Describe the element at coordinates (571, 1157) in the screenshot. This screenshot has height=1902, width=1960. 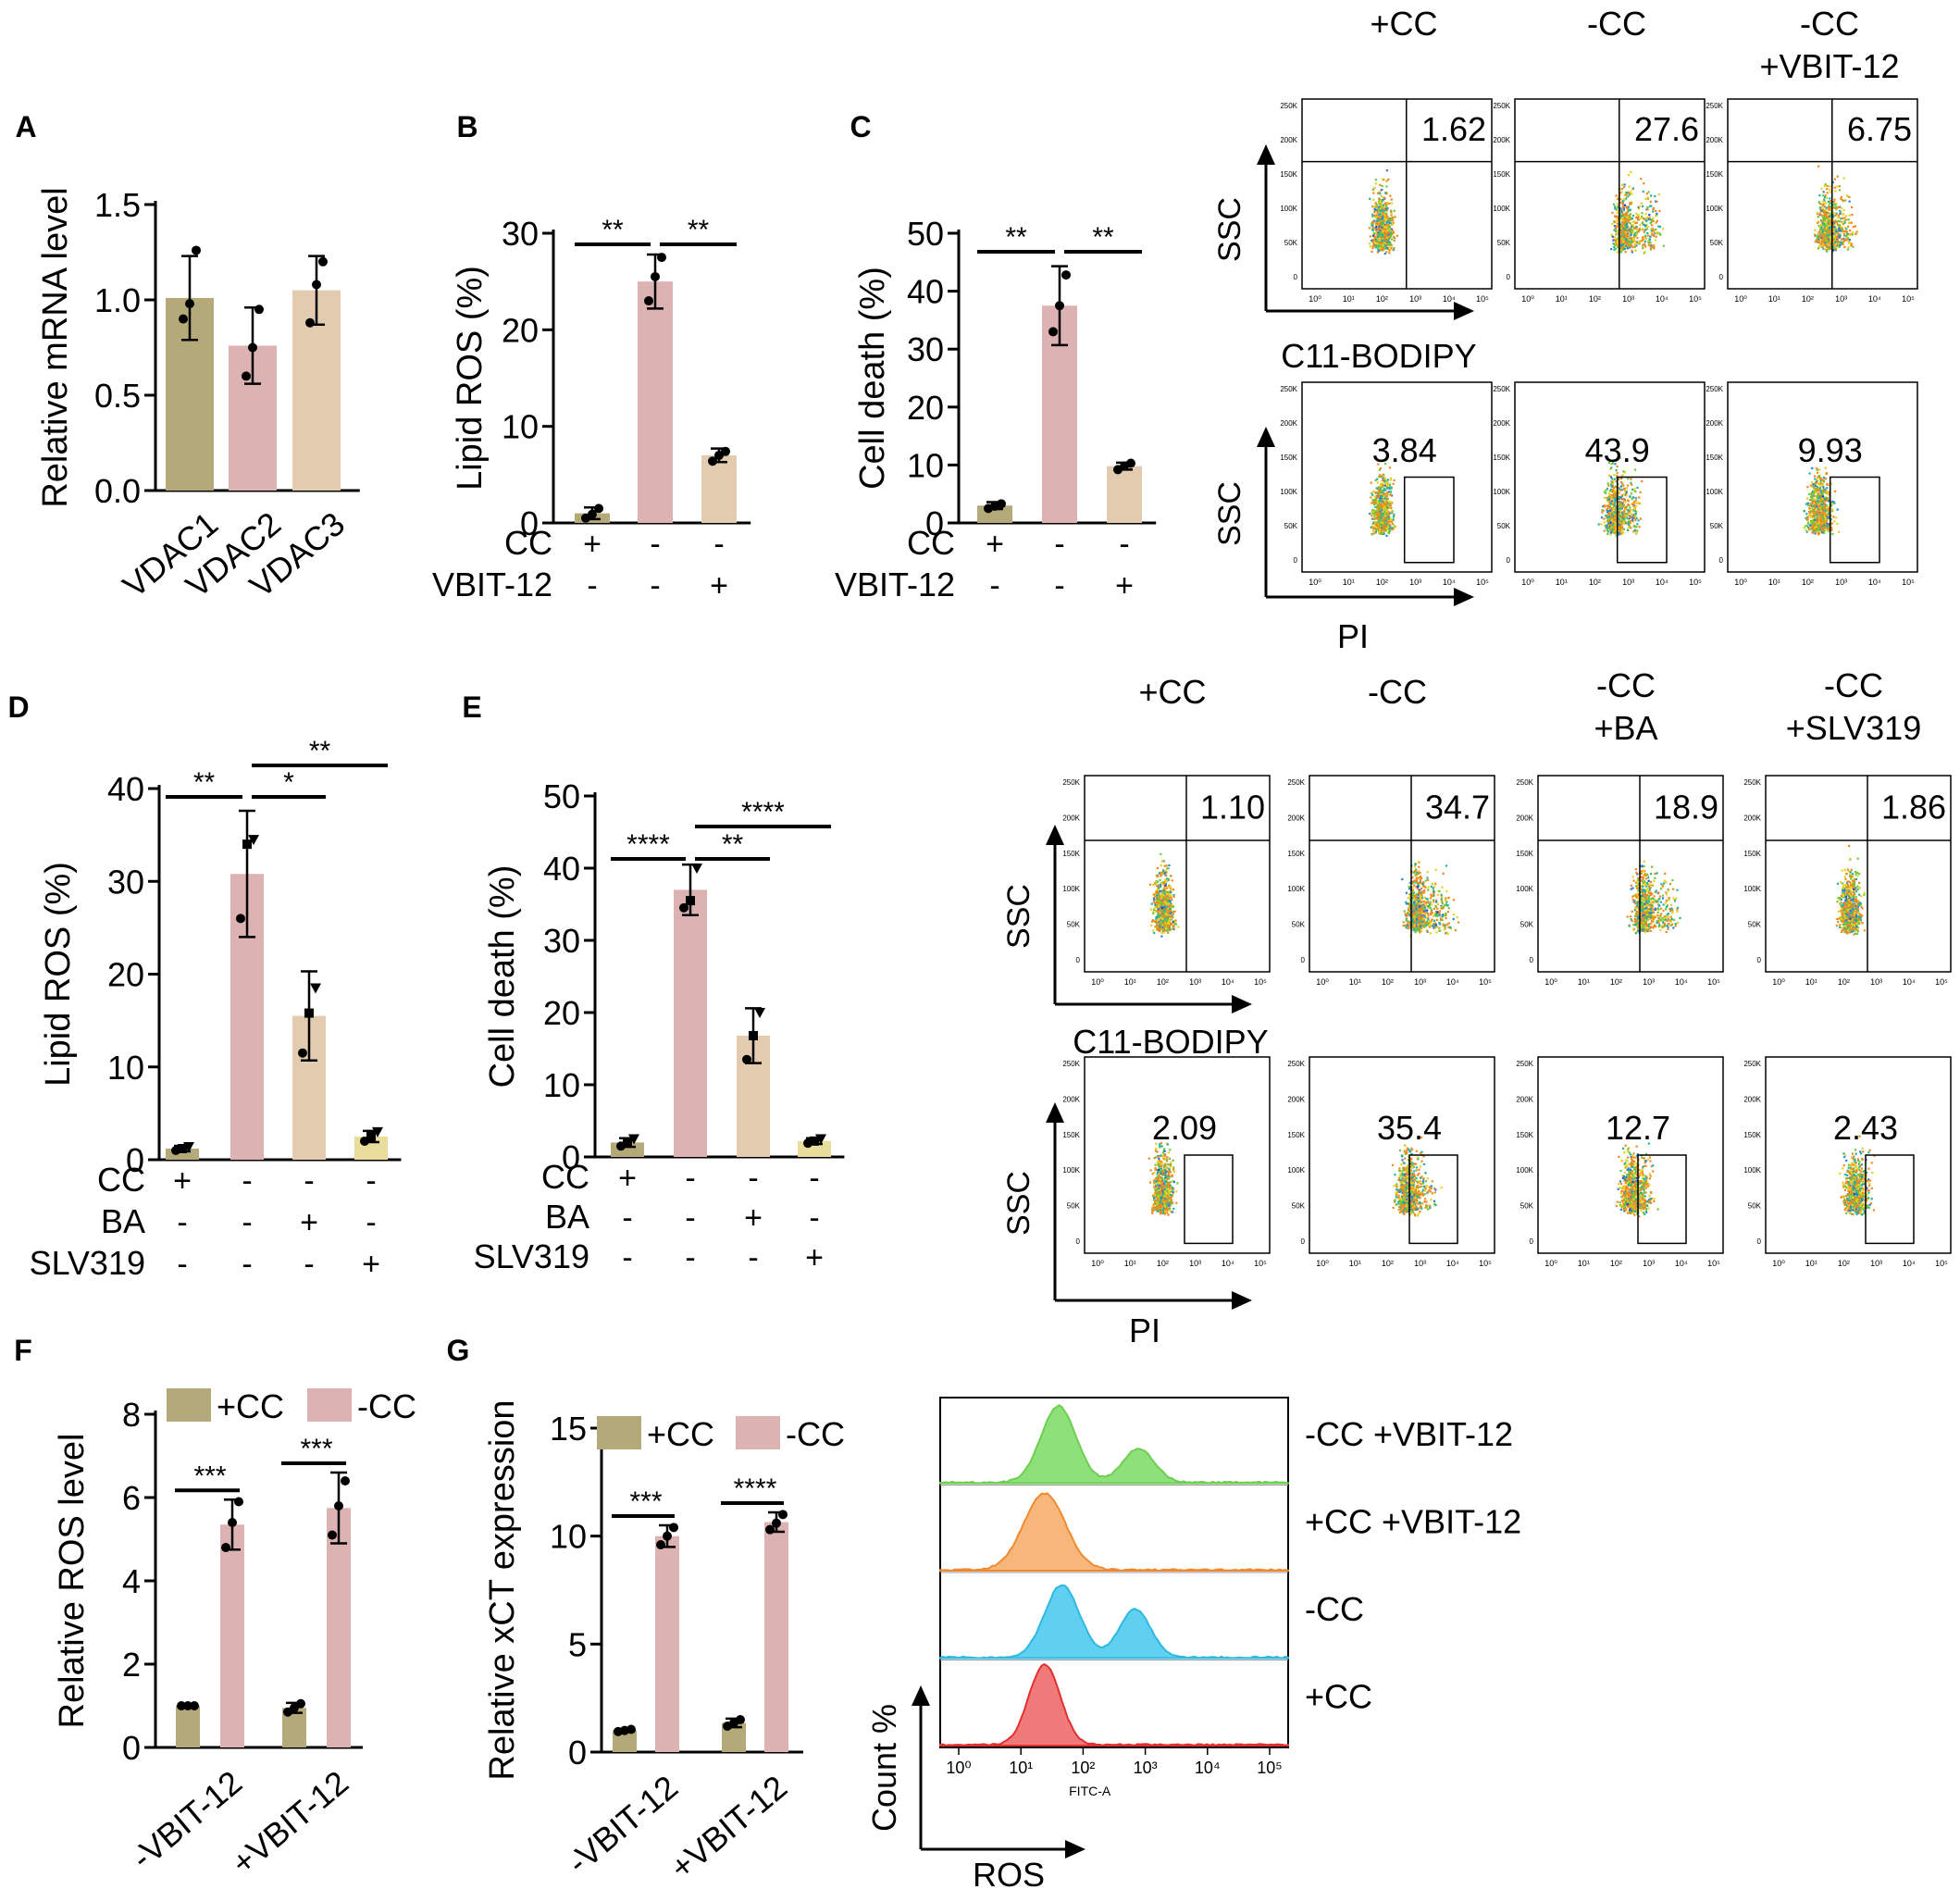
I see `y-tick-label: 0` at that location.